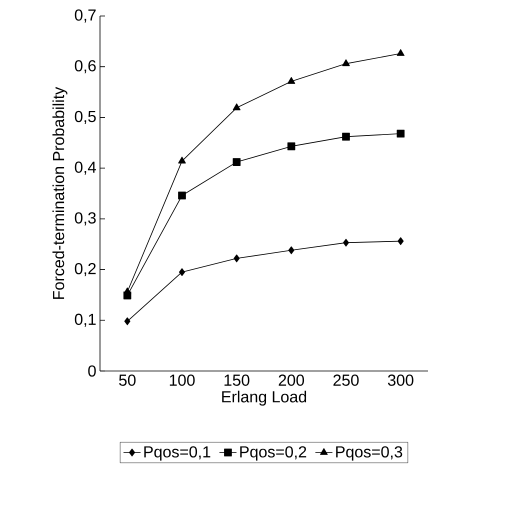  I want to click on y-tick-label: 0,6, so click(85, 67).